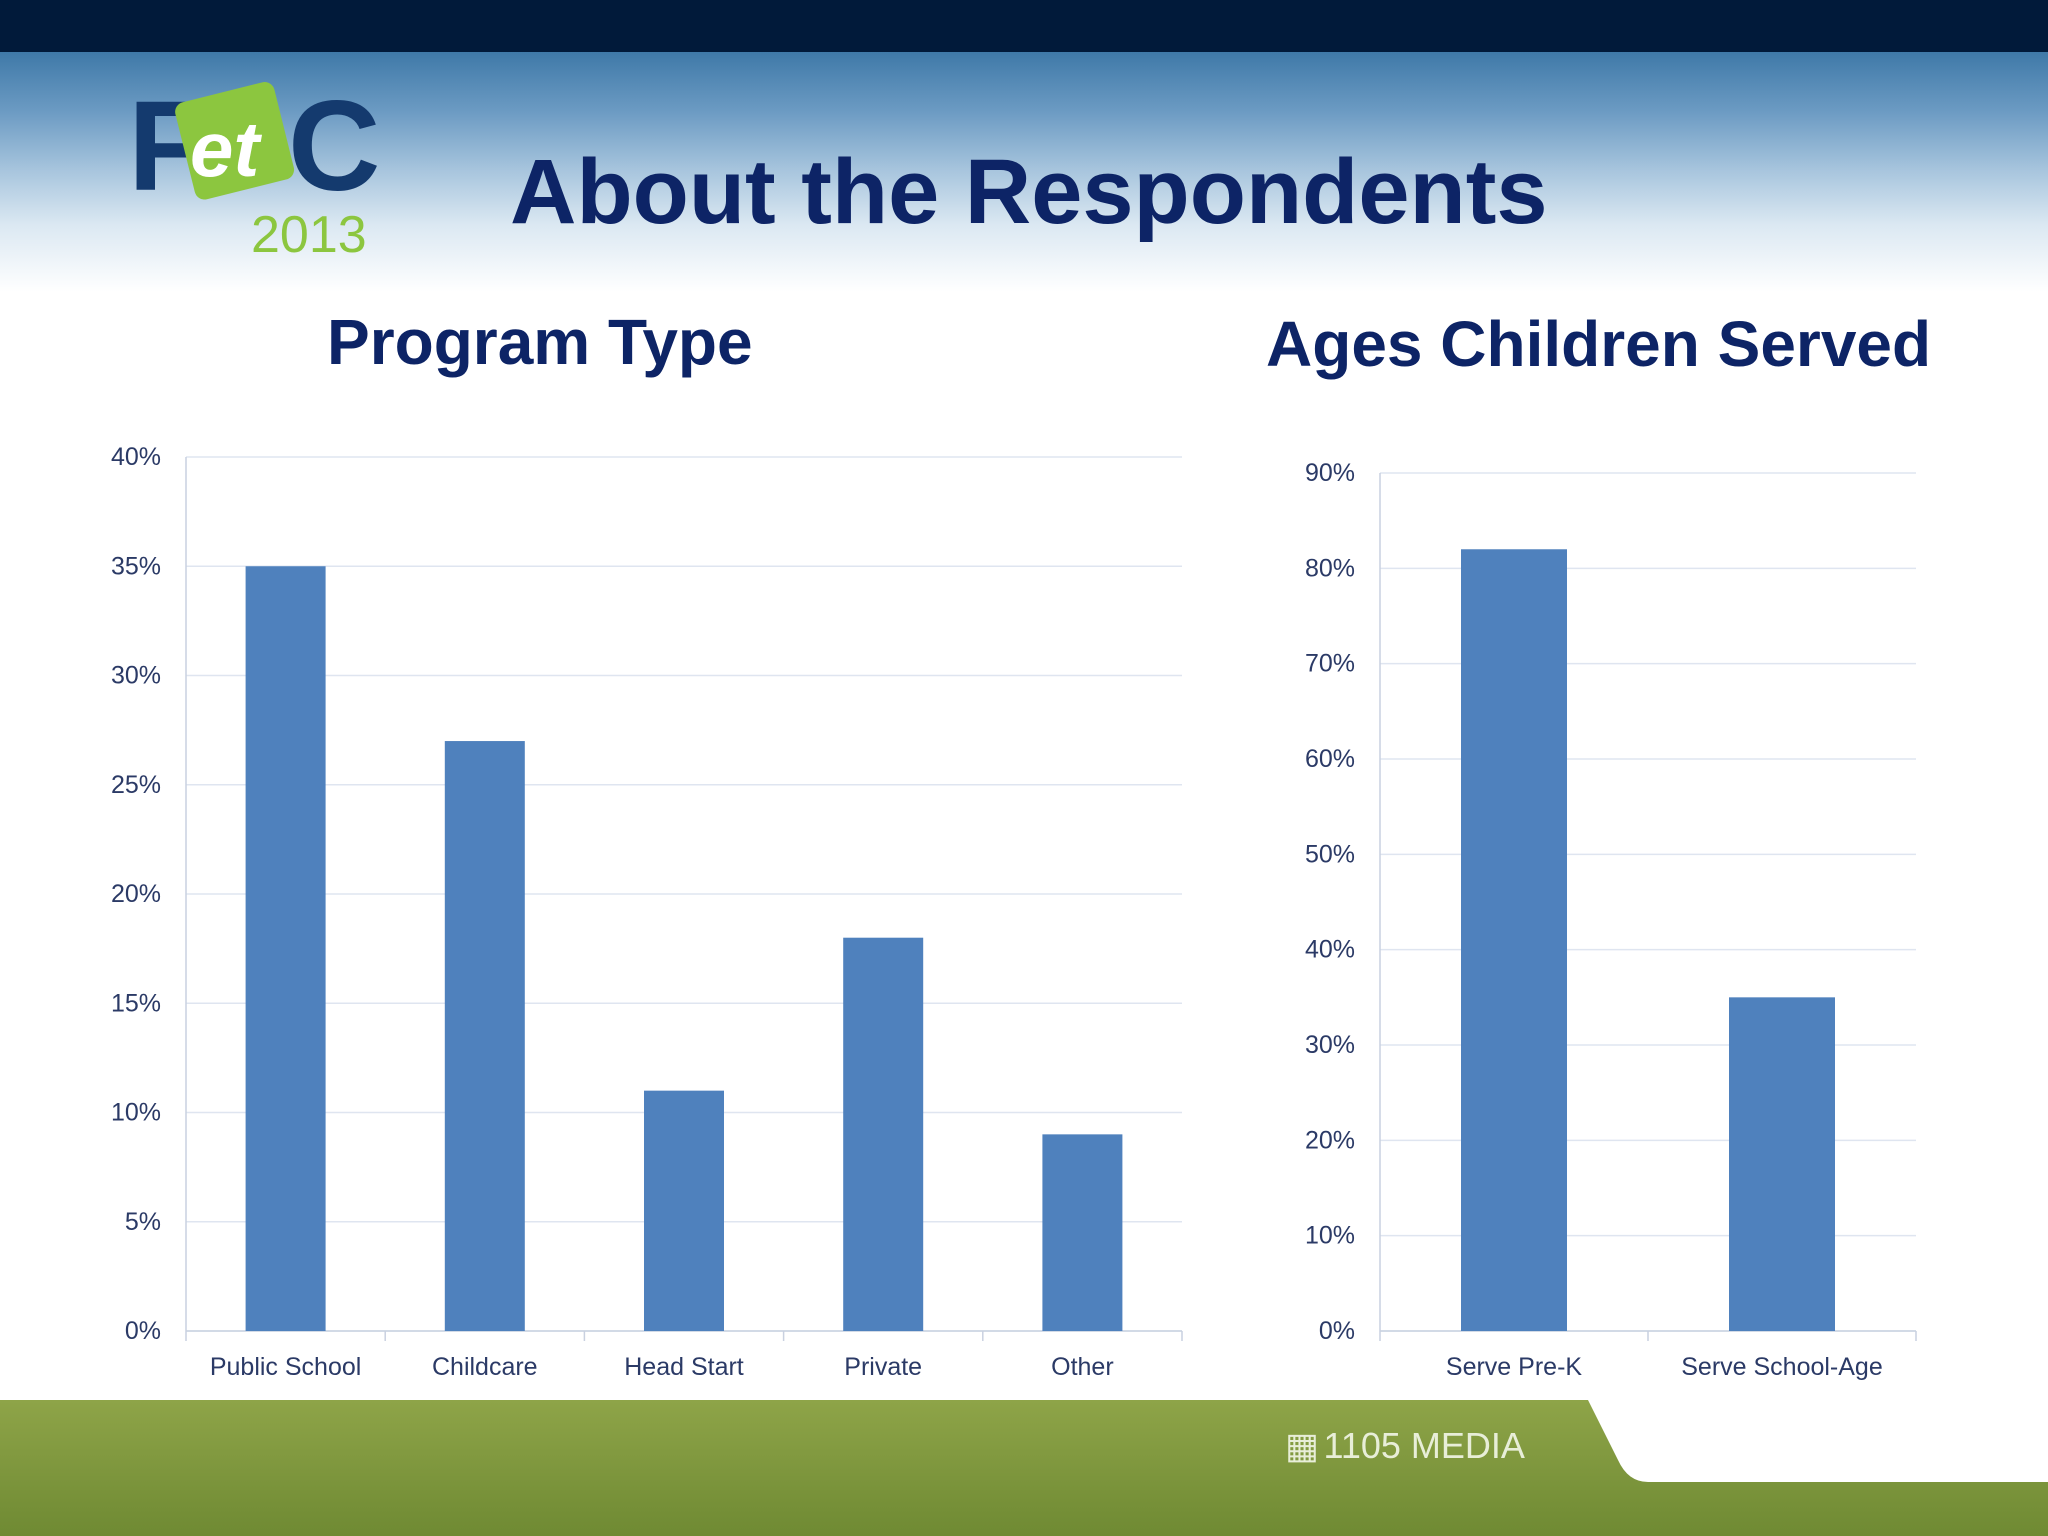  Describe the element at coordinates (136, 1003) in the screenshot. I see `y-tick-label: 15%` at that location.